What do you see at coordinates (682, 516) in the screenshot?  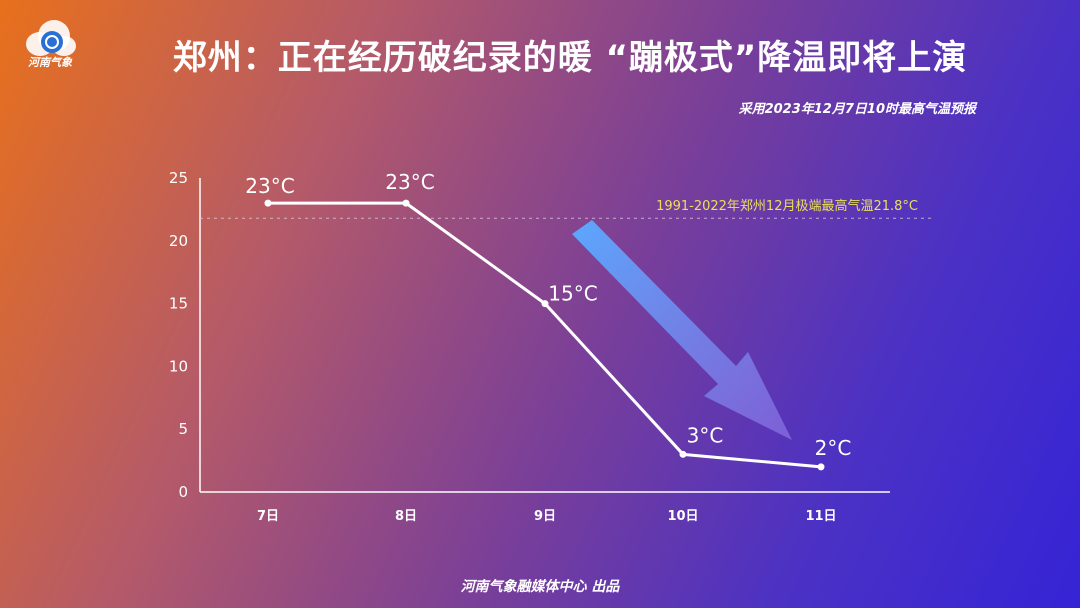 I see `x-tick-label: 10日` at bounding box center [682, 516].